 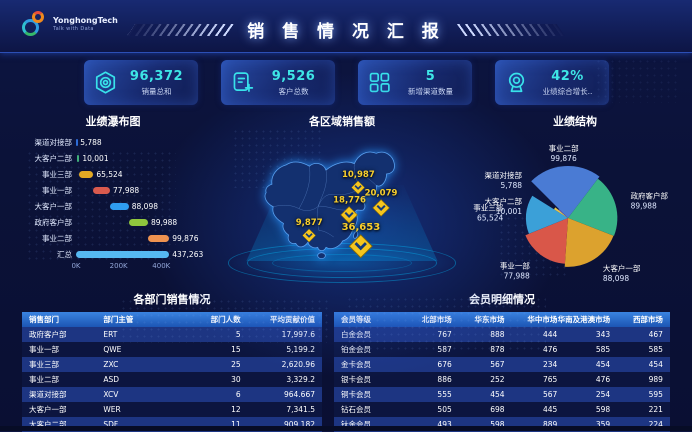 I want to click on table-row: 事业三部 ZXC 25 2,620.96, so click(x=172, y=364).